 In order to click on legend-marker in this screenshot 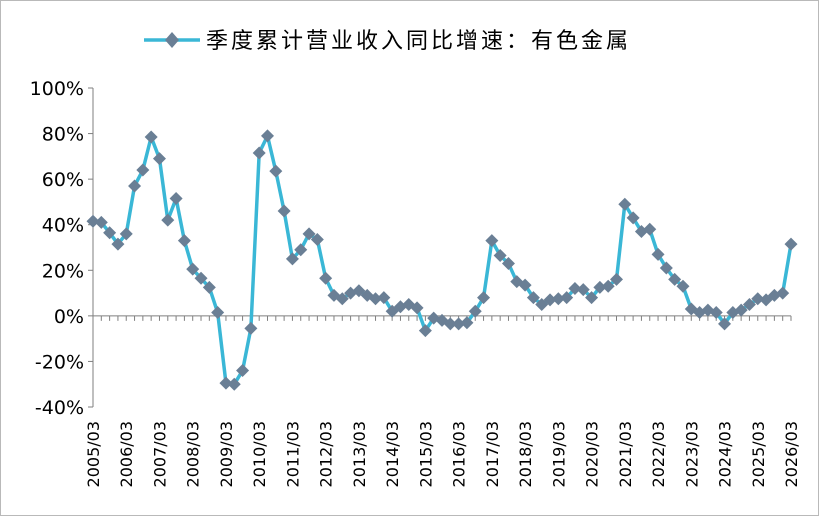, I will do `click(172, 40)`.